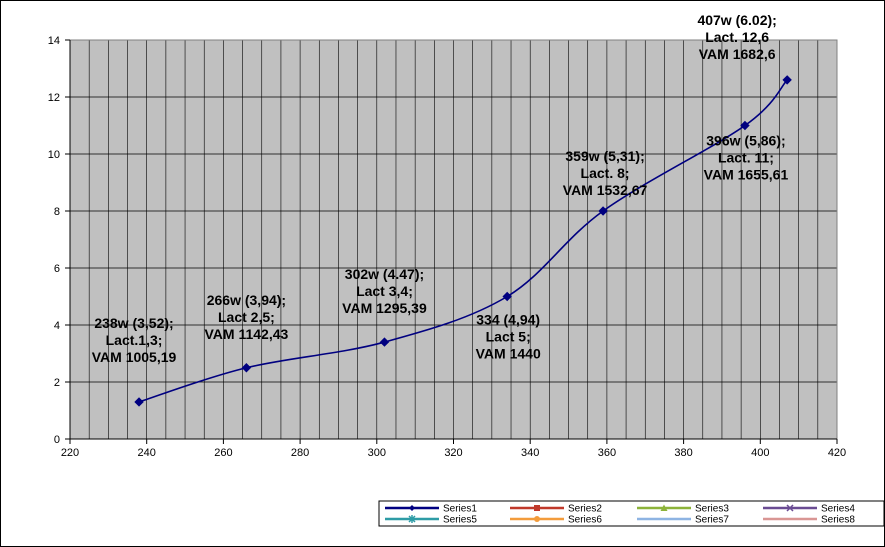  Describe the element at coordinates (384, 291) in the screenshot. I see `data-label: Lact 3,4;` at that location.